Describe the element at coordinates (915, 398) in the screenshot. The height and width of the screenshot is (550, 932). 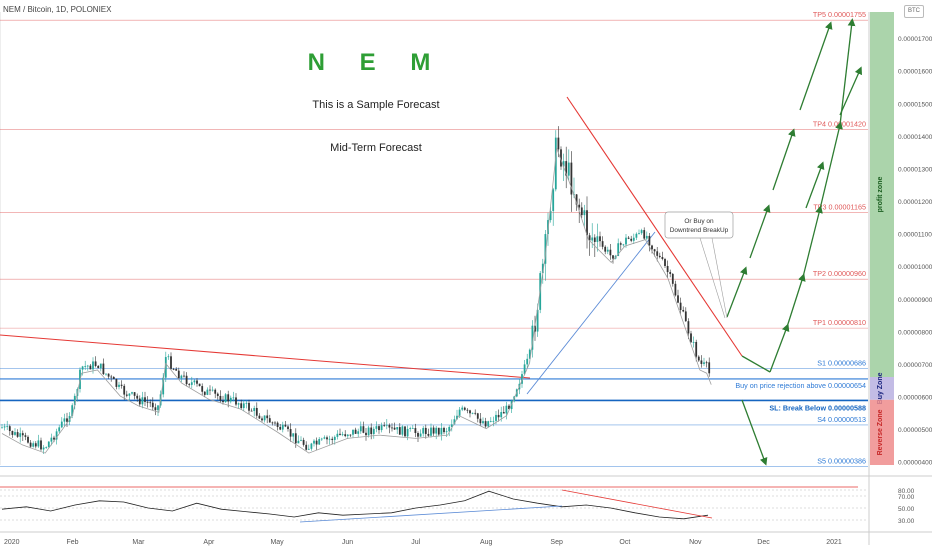
I see `y-tick-label: 0.00000600` at that location.